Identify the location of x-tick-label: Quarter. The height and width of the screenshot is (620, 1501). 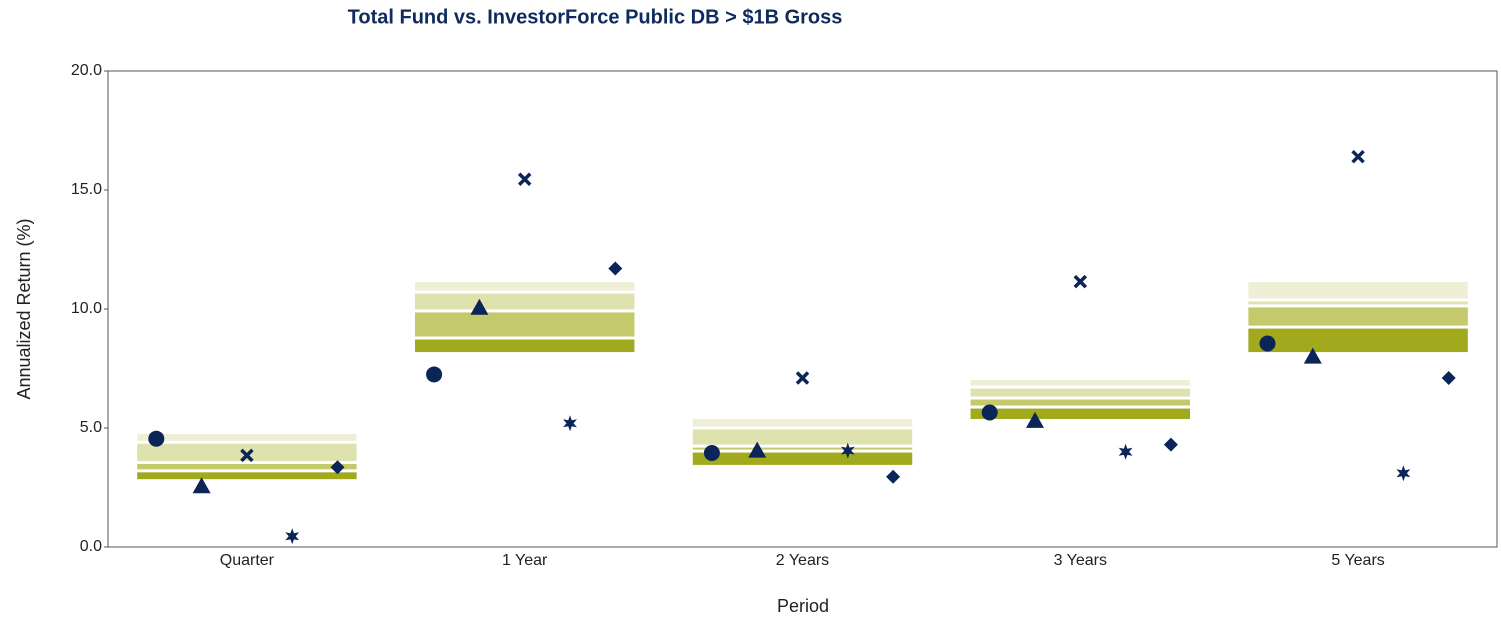
(247, 560).